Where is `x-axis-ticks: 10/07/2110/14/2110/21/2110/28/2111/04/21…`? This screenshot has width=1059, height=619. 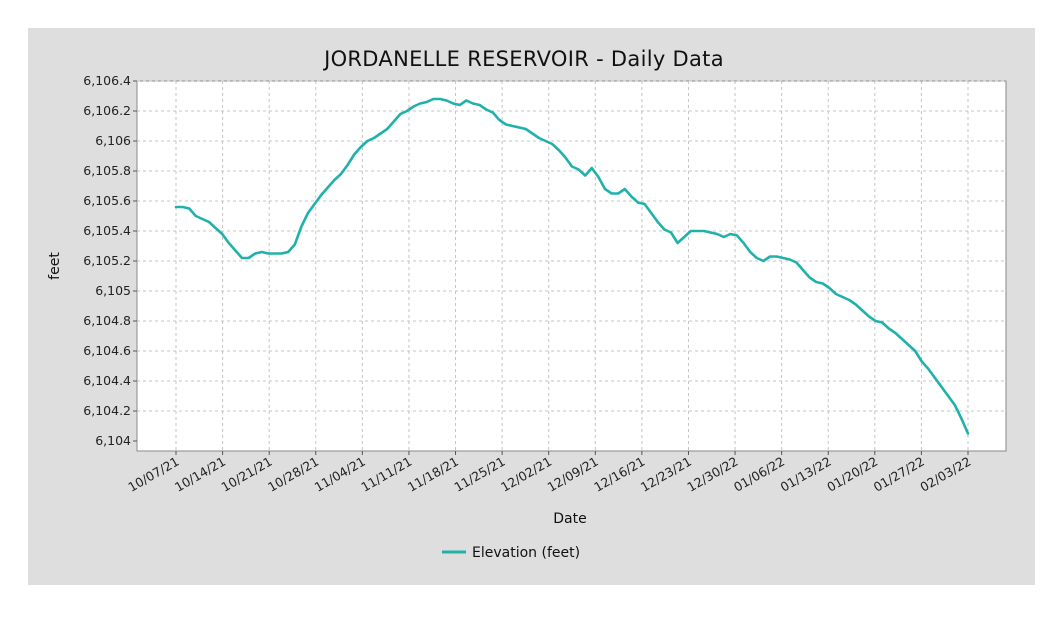
x-axis-ticks: 10/07/2110/14/2110/21/2110/28/2111/04/21… is located at coordinates (549, 473).